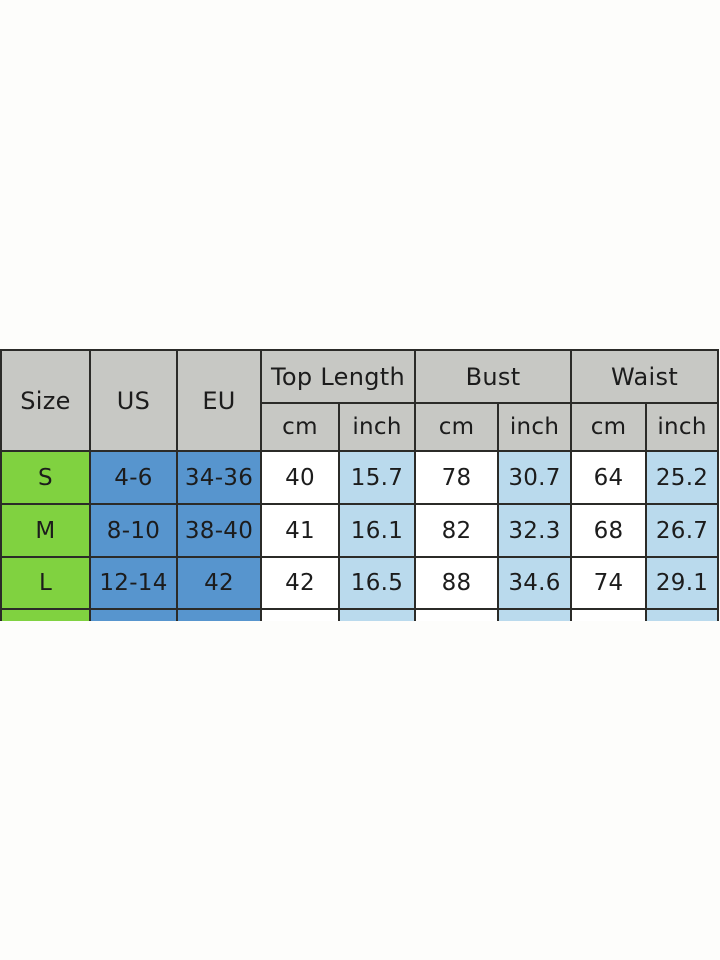 Image resolution: width=720 pixels, height=960 pixels. What do you see at coordinates (609, 583) in the screenshot?
I see `cell-waist-cm: 74` at bounding box center [609, 583].